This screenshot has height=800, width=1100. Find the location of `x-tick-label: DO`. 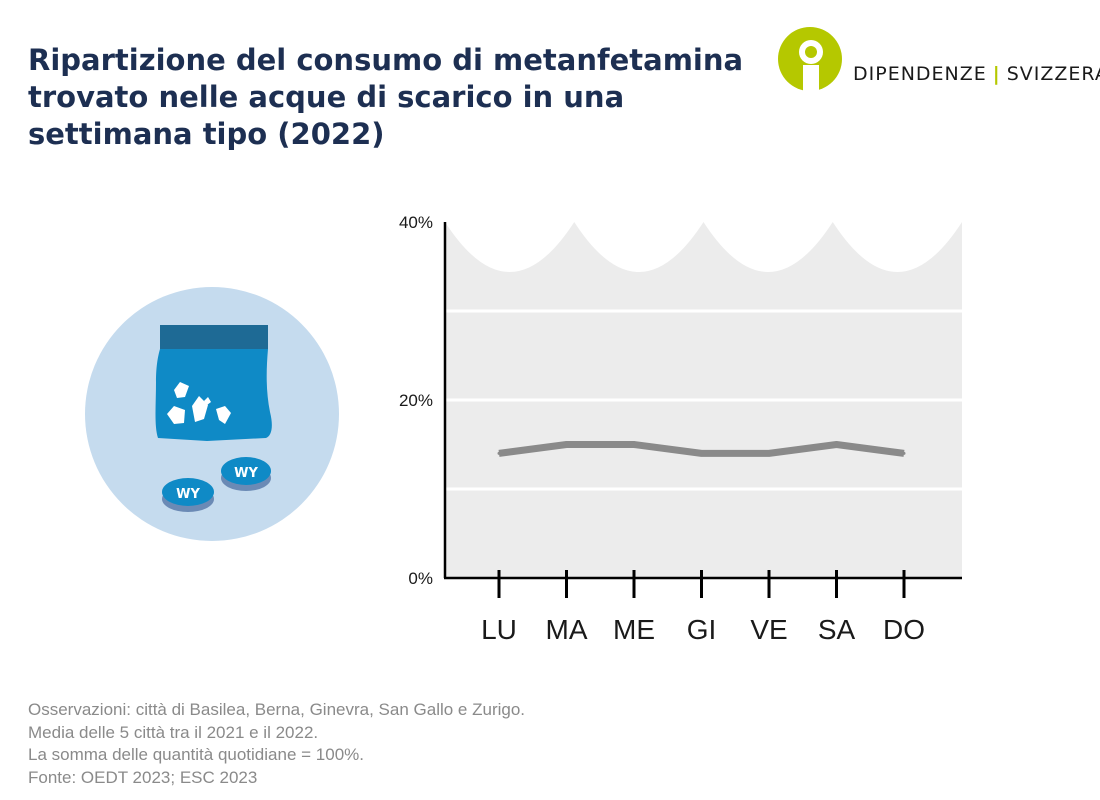

x-tick-label: DO is located at coordinates (904, 629).